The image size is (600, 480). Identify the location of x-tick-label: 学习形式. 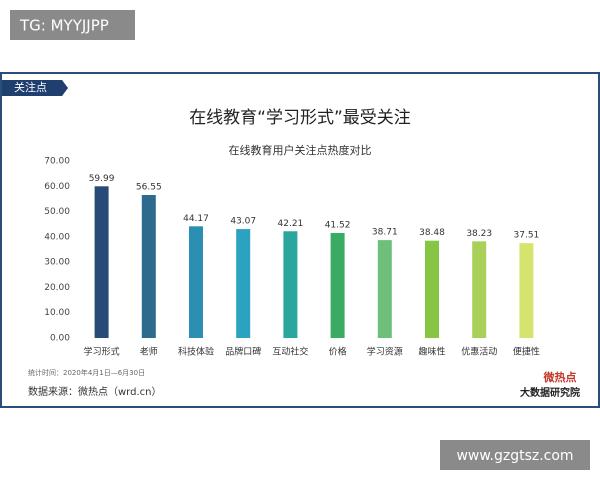
(102, 352).